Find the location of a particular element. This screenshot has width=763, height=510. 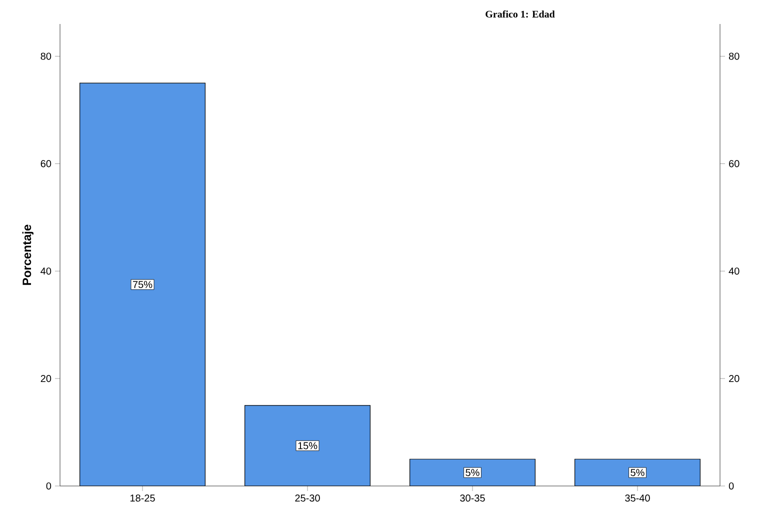

data-label: 75% is located at coordinates (142, 284).